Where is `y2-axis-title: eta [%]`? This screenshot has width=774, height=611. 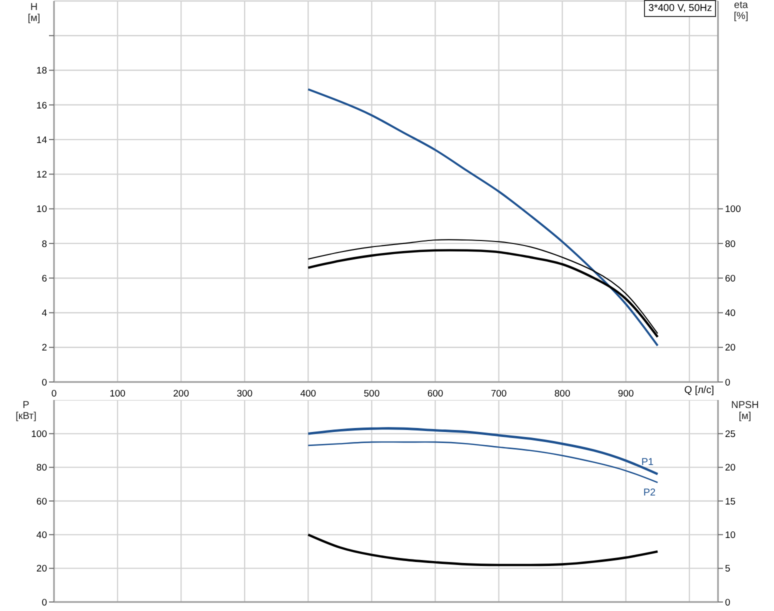 y2-axis-title: eta [%] is located at coordinates (741, 11).